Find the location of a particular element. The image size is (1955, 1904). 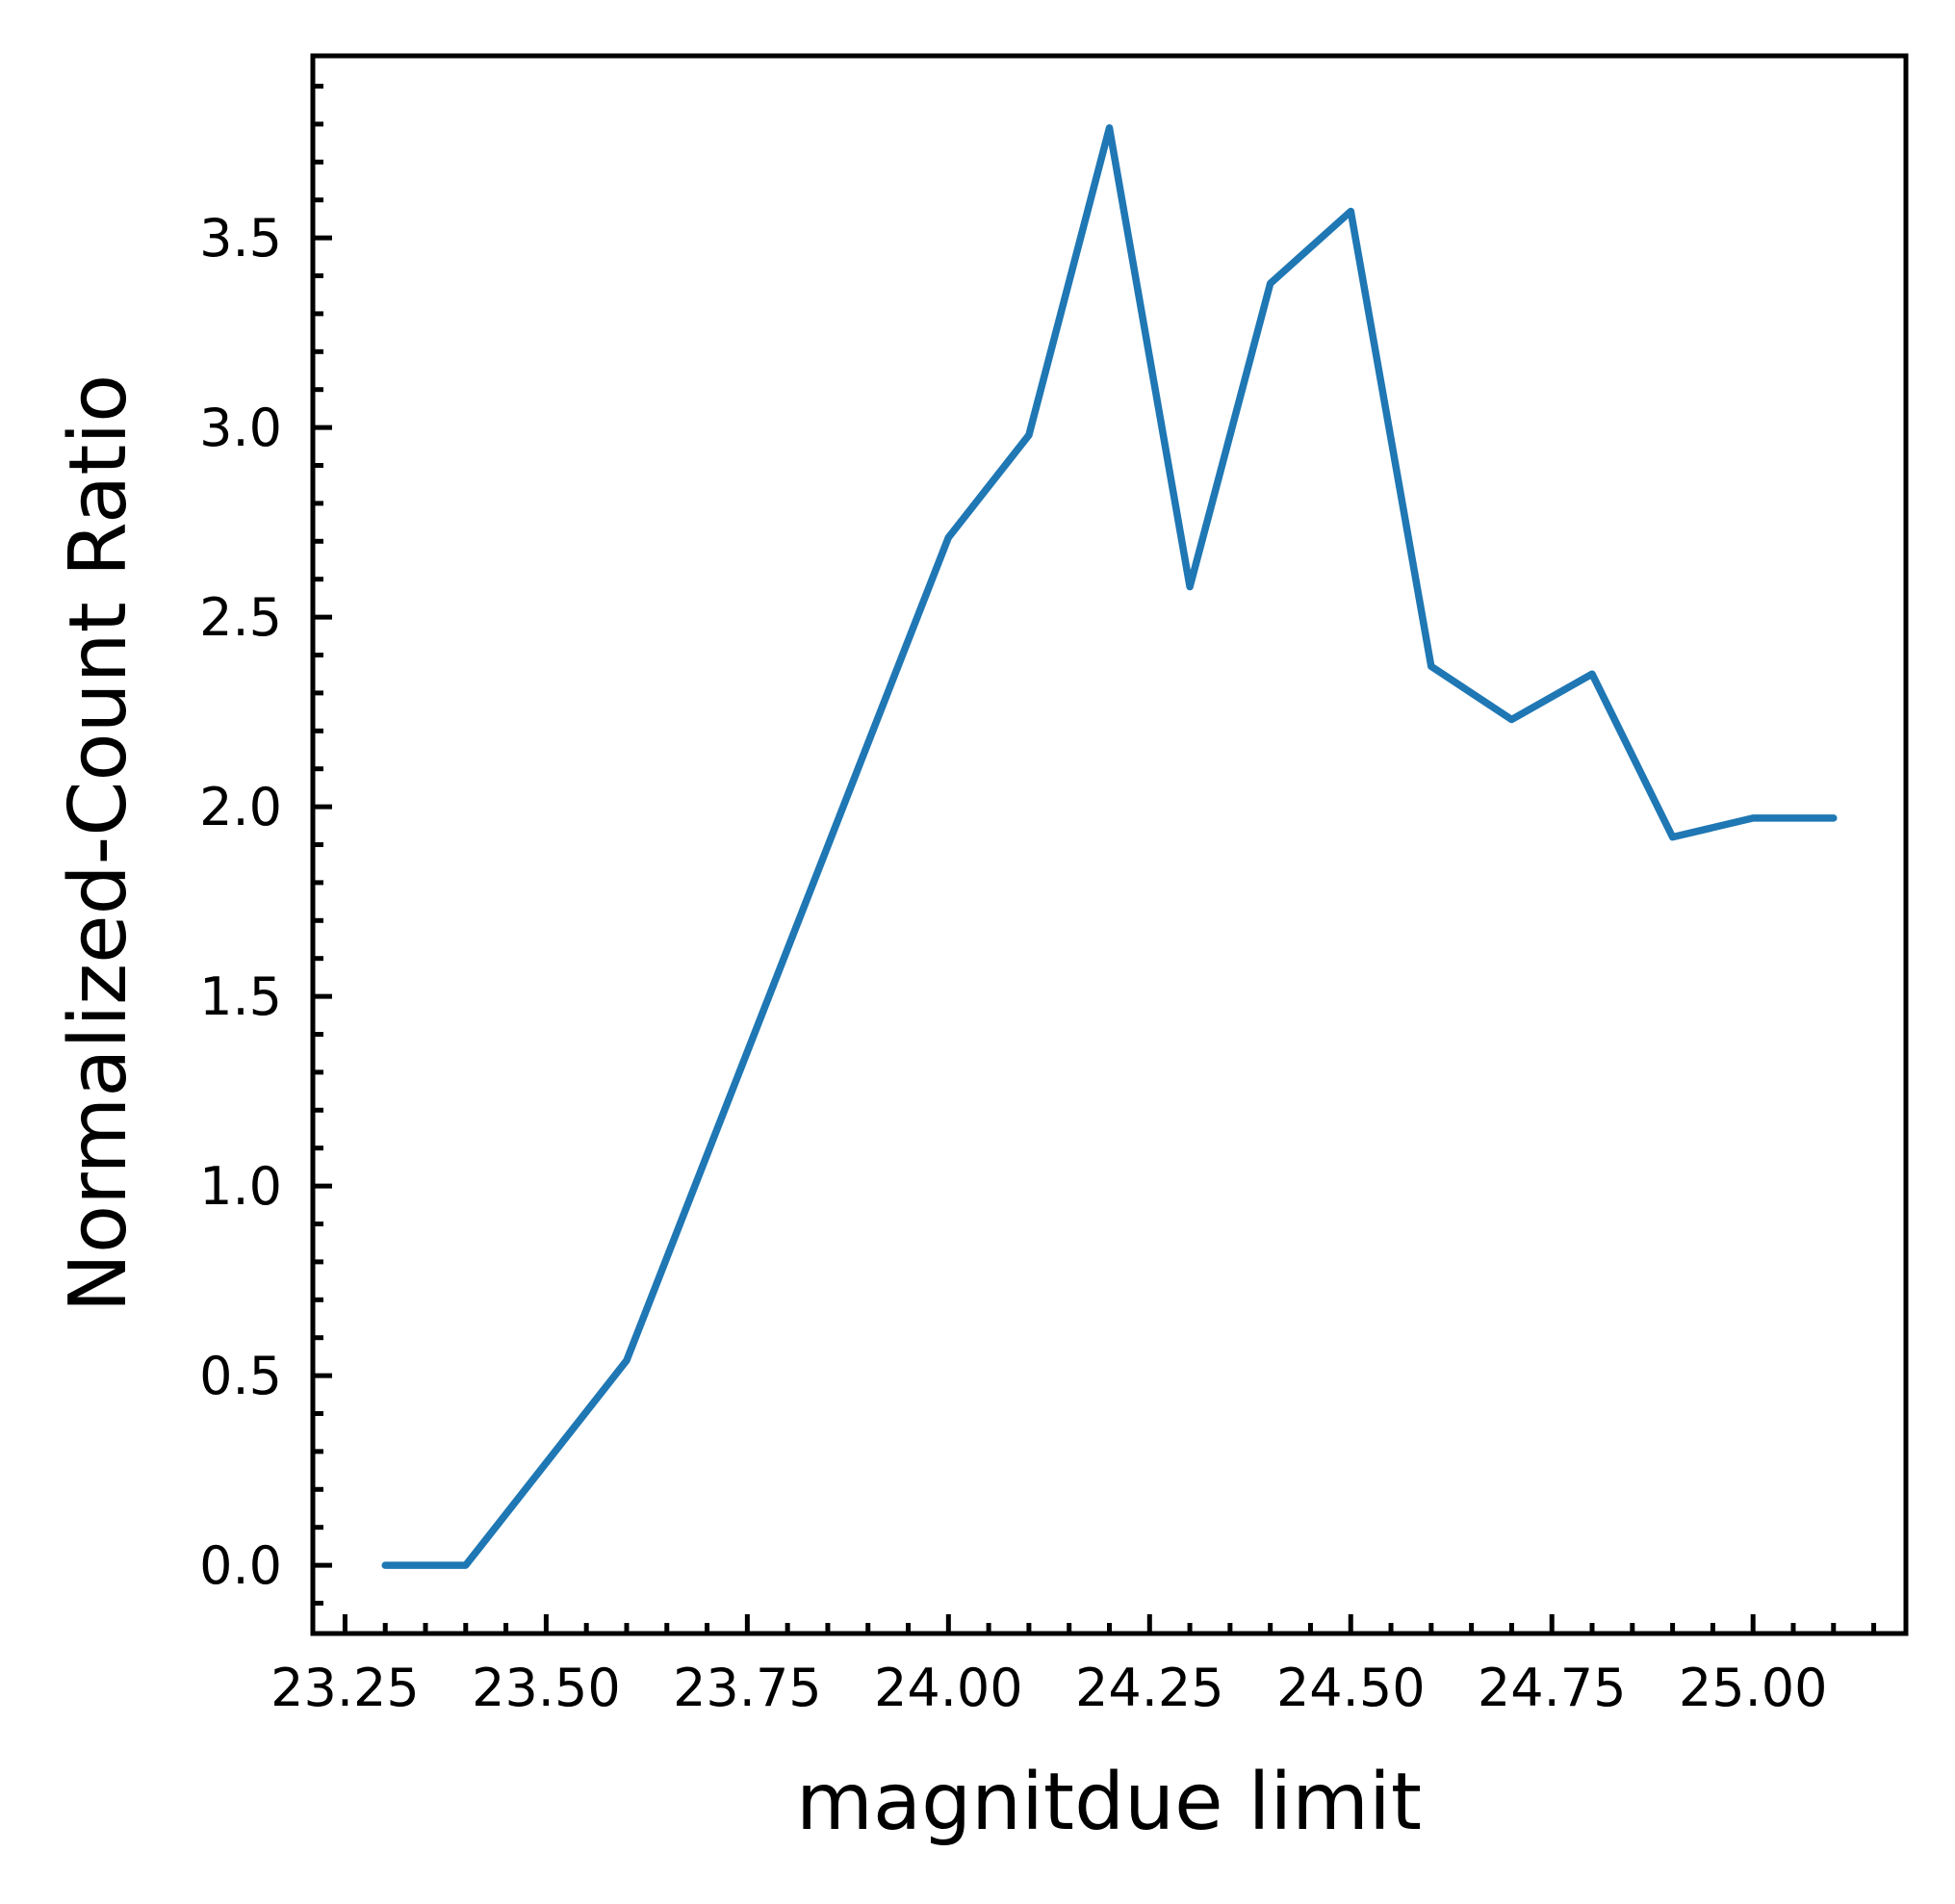

y-tick-label: 1.0 is located at coordinates (240, 1186).